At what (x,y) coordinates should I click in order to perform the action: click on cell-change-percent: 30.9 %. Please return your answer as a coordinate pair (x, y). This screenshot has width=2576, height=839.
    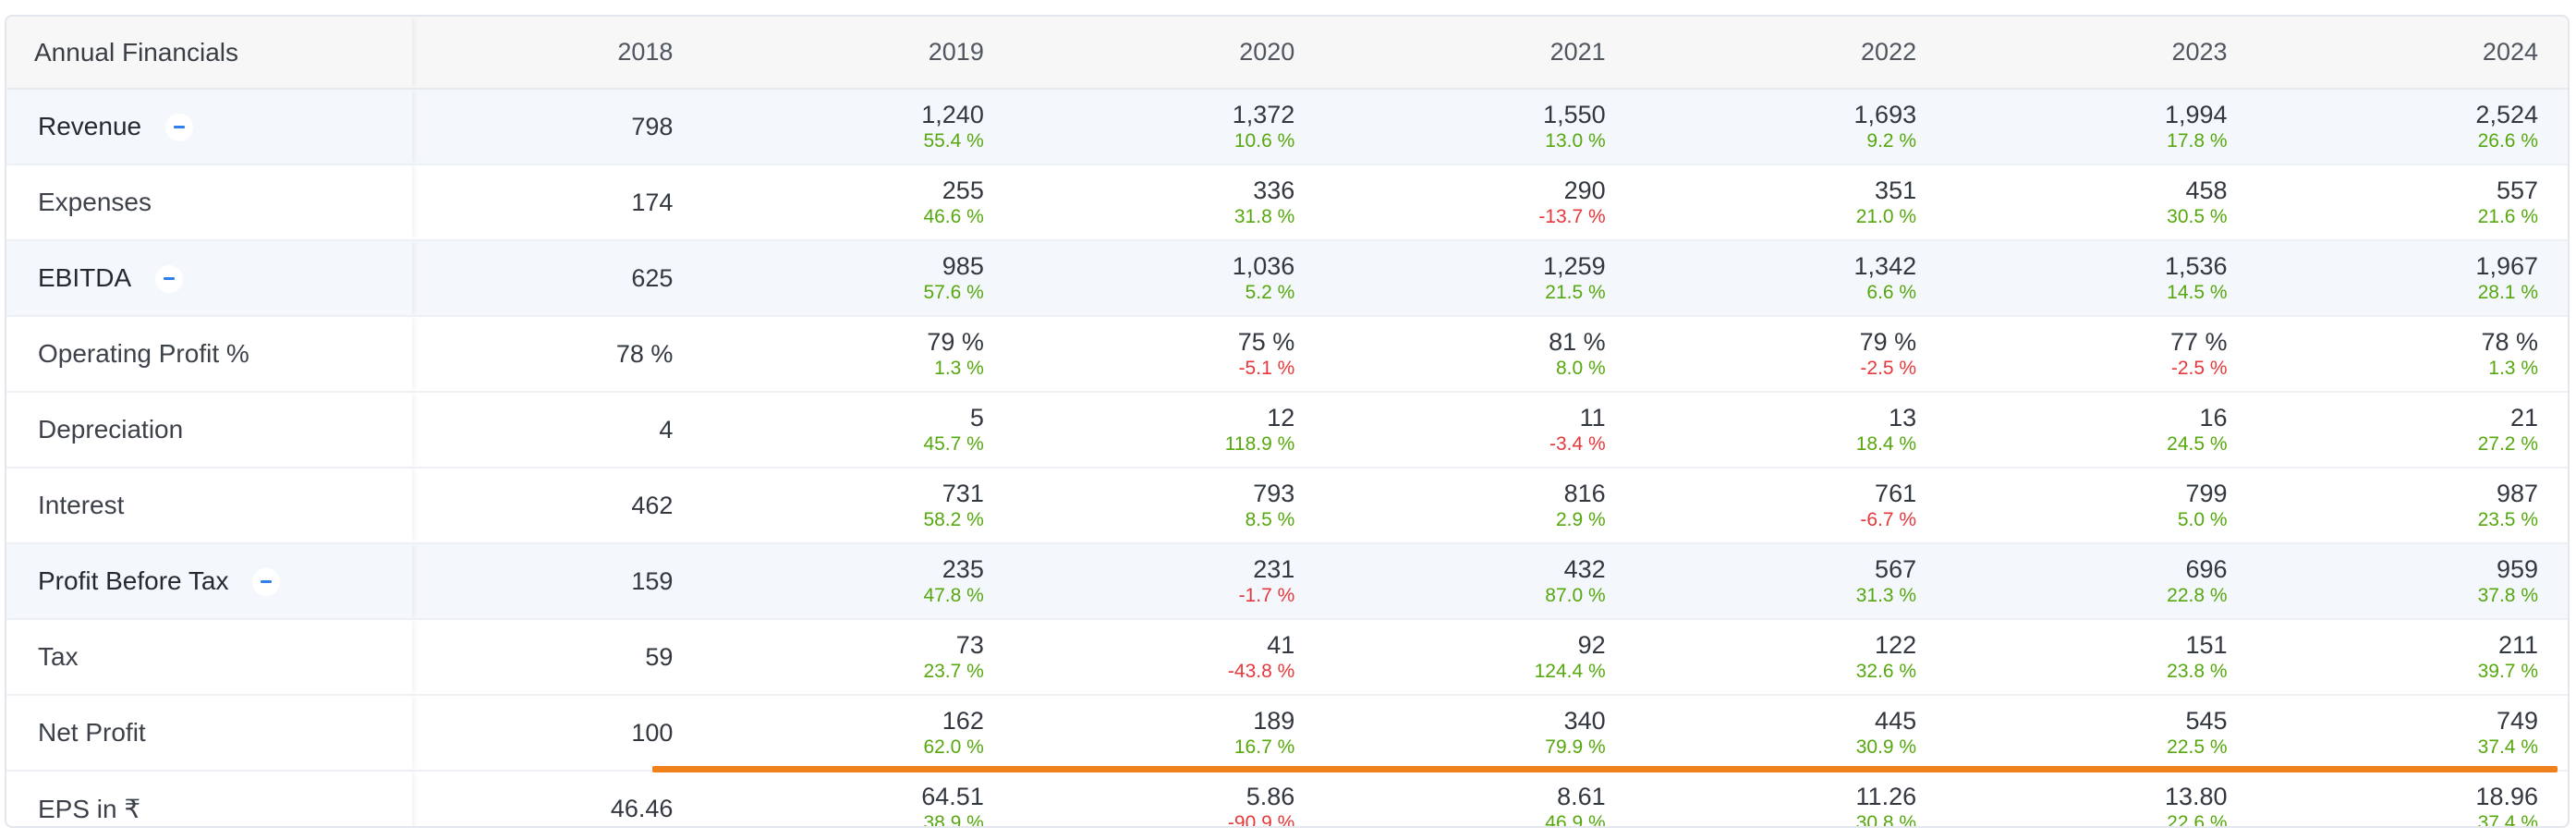
    Looking at the image, I should click on (1886, 747).